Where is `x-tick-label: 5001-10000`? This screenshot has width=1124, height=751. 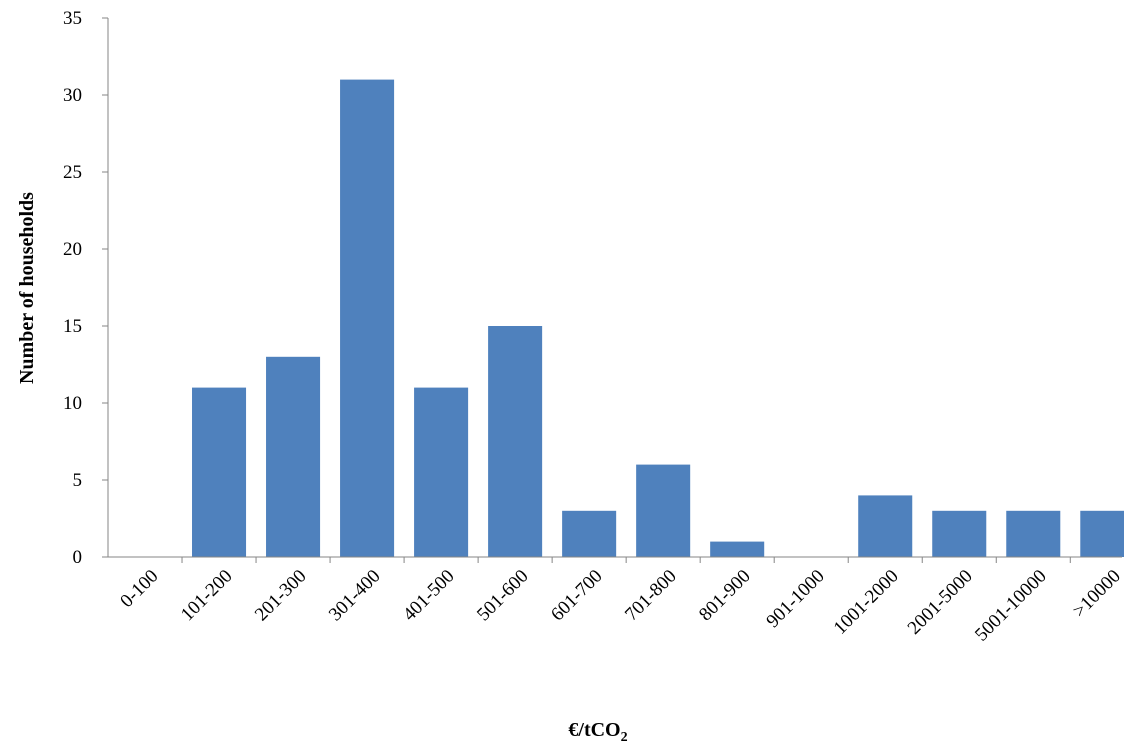
x-tick-label: 5001-10000 is located at coordinates (1011, 606).